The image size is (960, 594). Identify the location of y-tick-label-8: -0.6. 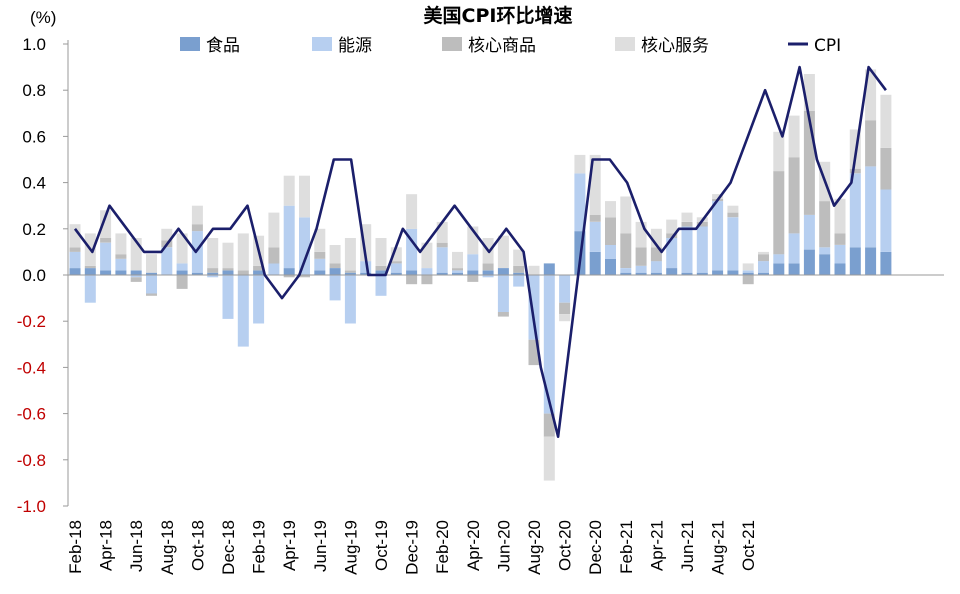
(31, 414).